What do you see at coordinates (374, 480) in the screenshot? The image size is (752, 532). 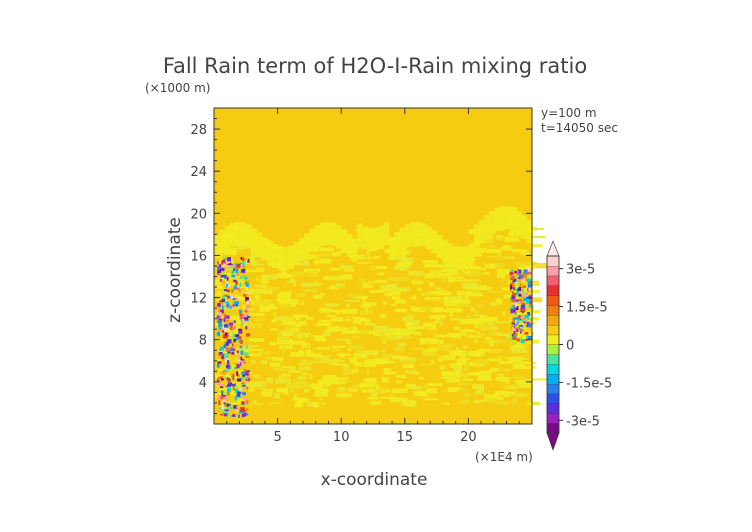 I see `x-axis-label: x-coordinate` at bounding box center [374, 480].